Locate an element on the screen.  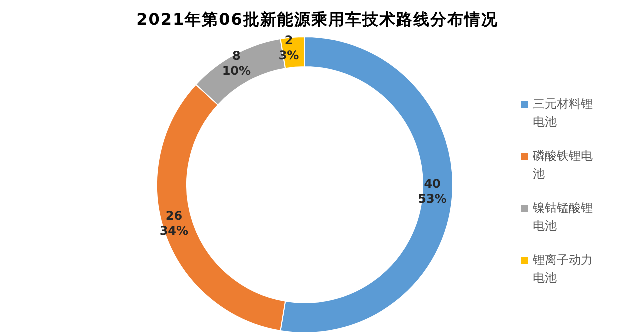
legend-label: 三元材料锂电池 is located at coordinates (563, 113).